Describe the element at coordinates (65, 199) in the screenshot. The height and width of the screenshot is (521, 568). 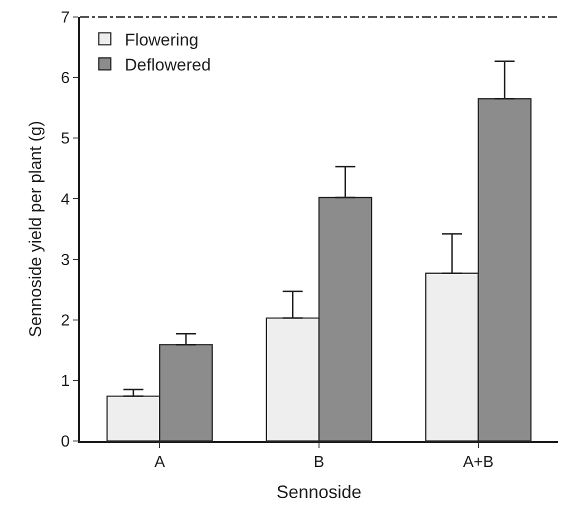
I see `y-tick-label: 4` at that location.